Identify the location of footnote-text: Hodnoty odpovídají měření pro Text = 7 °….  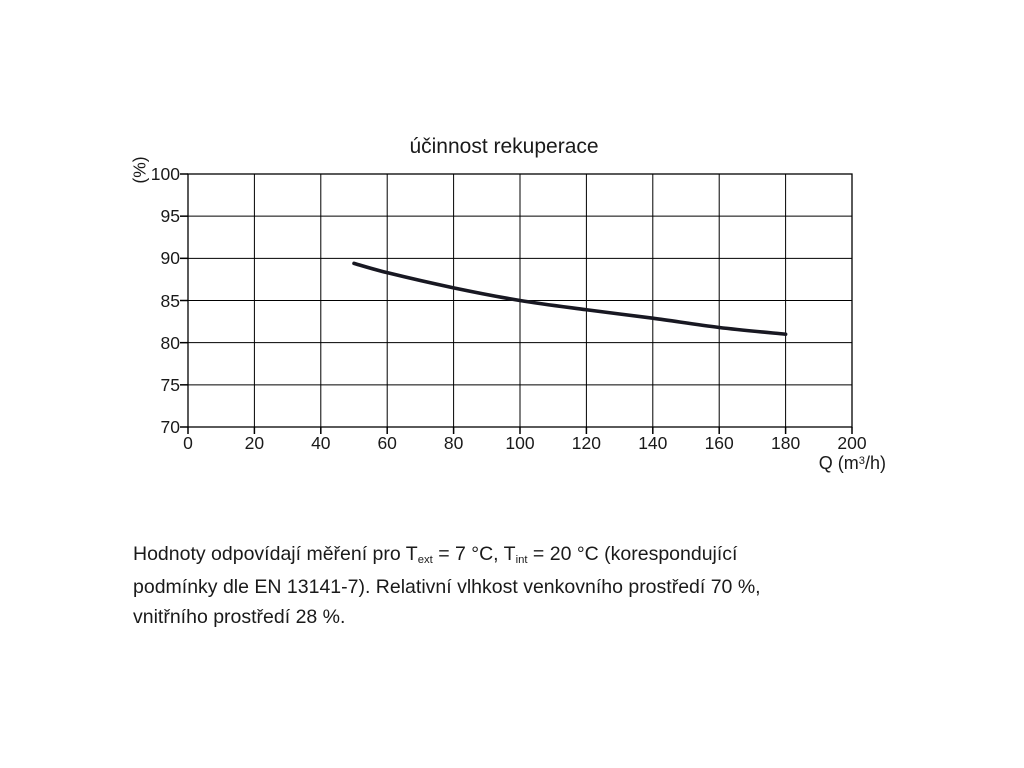
(528, 585).